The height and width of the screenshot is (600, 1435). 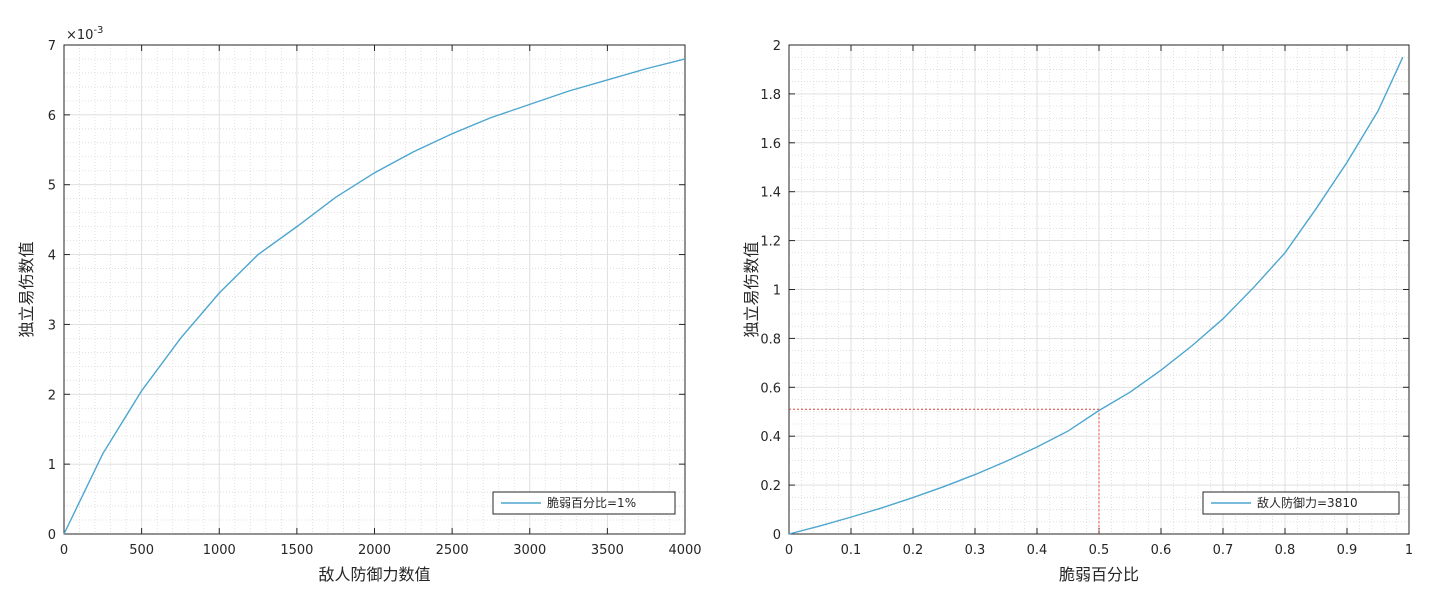 I want to click on legend-label: 敌人防御力=3810, so click(x=1307, y=502).